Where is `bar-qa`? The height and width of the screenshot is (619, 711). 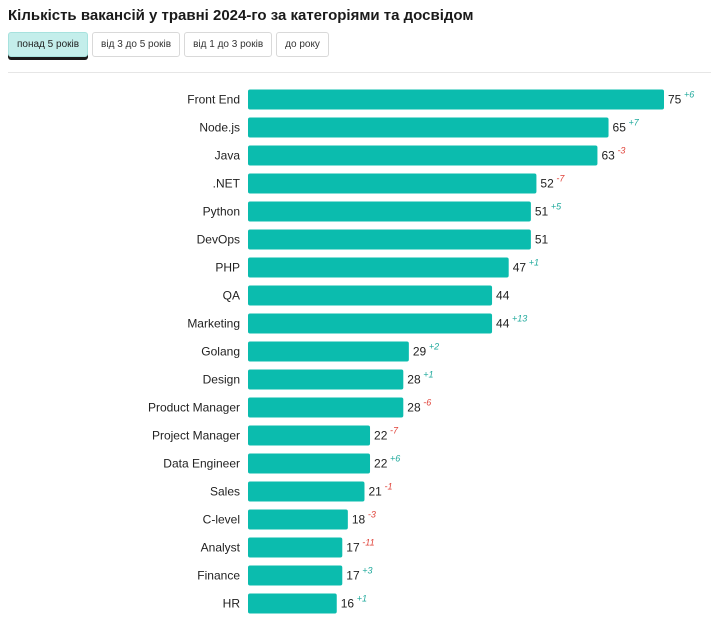 bar-qa is located at coordinates (370, 295).